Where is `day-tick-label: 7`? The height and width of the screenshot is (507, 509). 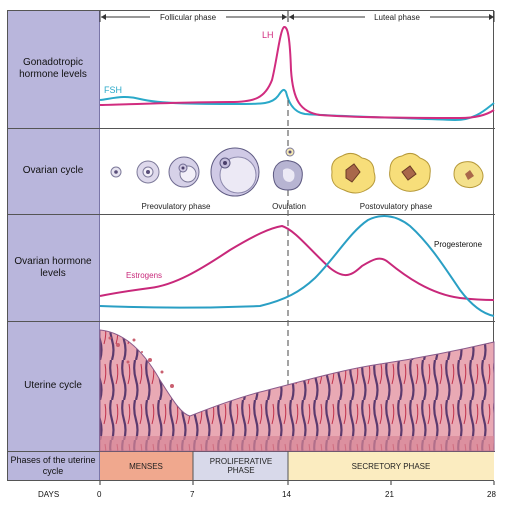 day-tick-label: 7 is located at coordinates (192, 494).